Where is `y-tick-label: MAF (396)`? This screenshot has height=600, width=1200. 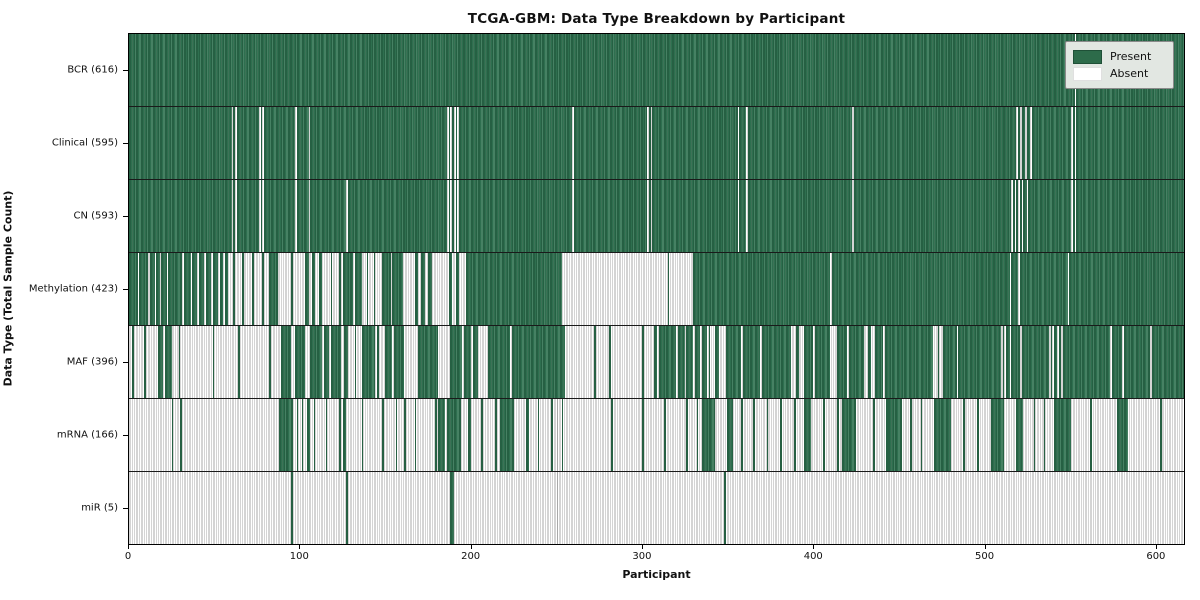
y-tick-label: MAF (396) is located at coordinates (92, 362).